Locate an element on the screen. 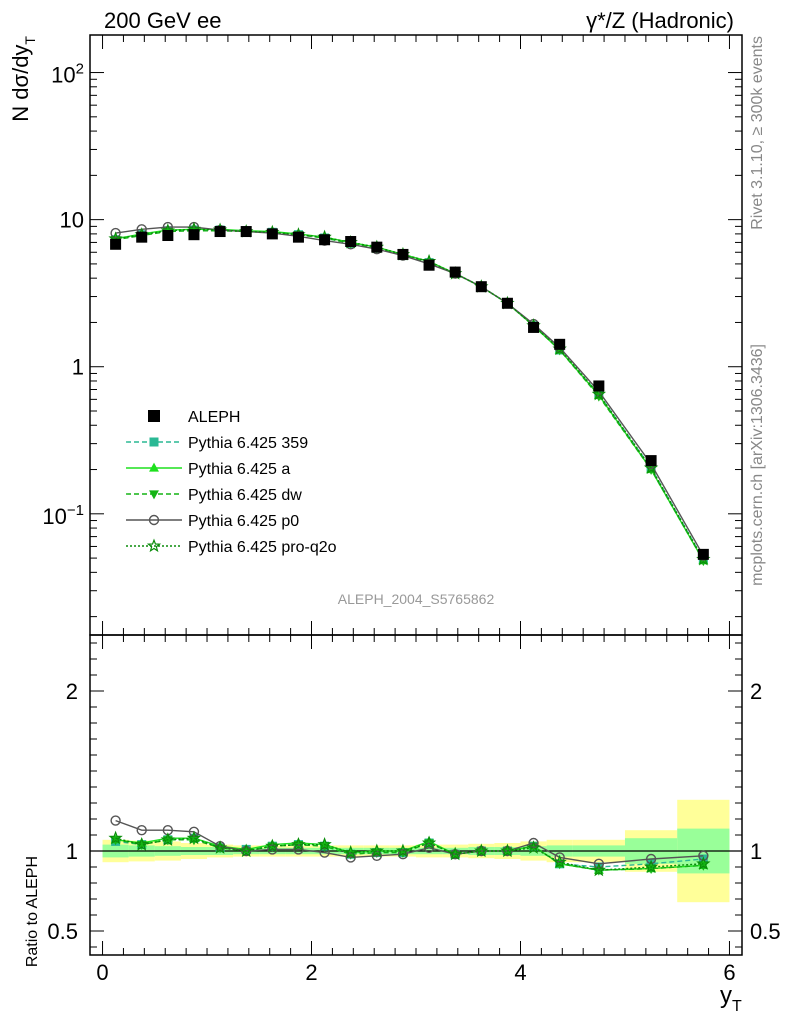 The image size is (786, 1024). x-axis-label: yT is located at coordinates (731, 998).